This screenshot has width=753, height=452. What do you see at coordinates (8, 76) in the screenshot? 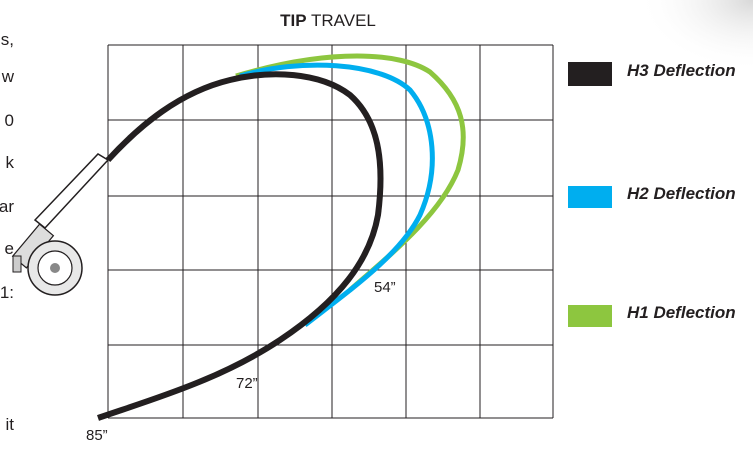
I see `text-fragment: w` at bounding box center [8, 76].